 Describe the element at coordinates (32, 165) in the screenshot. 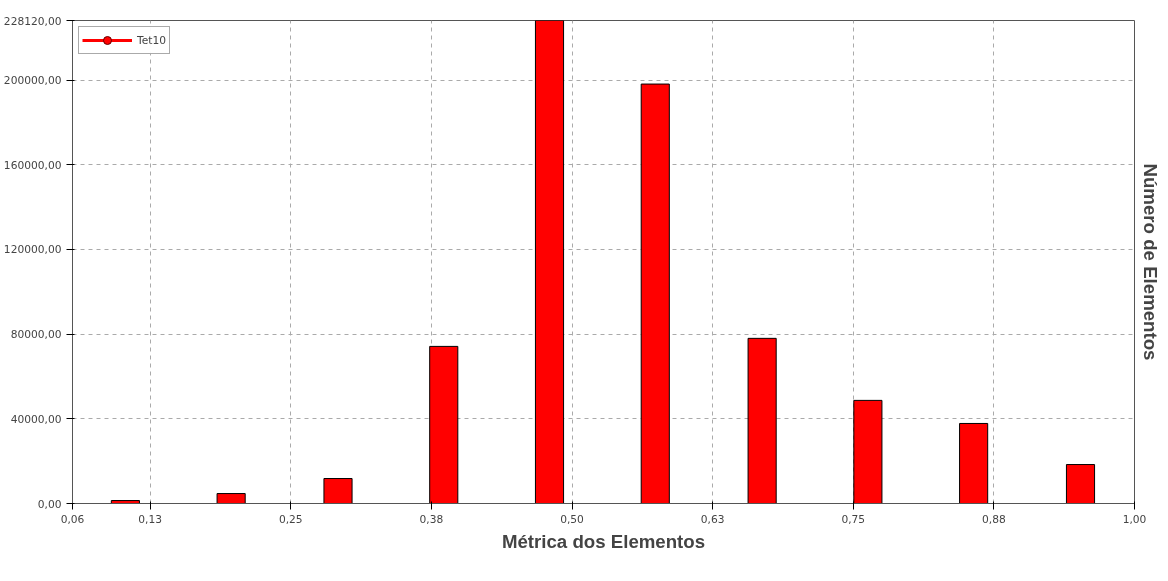

I see `y-tick-label: 160000,00` at that location.